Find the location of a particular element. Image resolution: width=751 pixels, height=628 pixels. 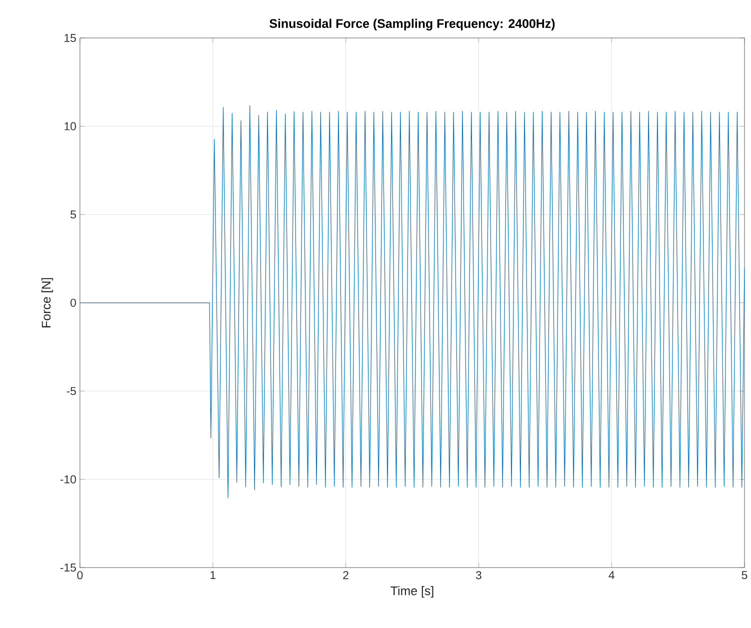

y-tick-label: -15 is located at coordinates (68, 568).